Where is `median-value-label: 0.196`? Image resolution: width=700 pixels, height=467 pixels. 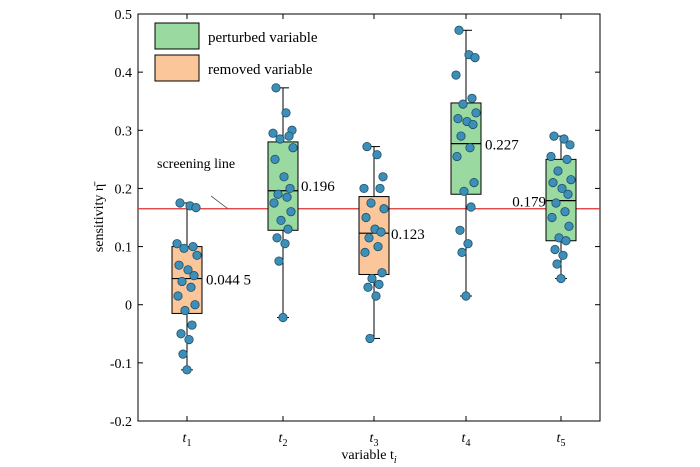
median-value-label: 0.196 is located at coordinates (318, 187).